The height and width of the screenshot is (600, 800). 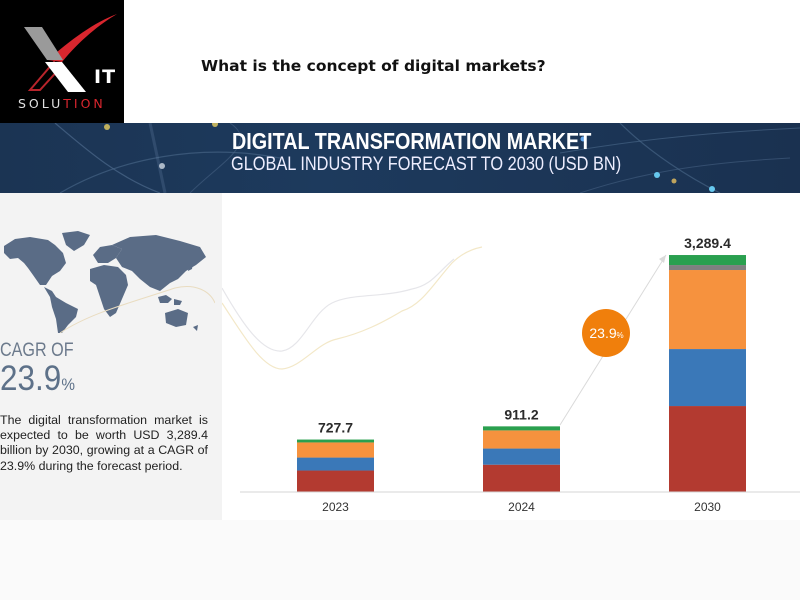 I want to click on cagr-value: 23.9%, so click(x=37, y=379).